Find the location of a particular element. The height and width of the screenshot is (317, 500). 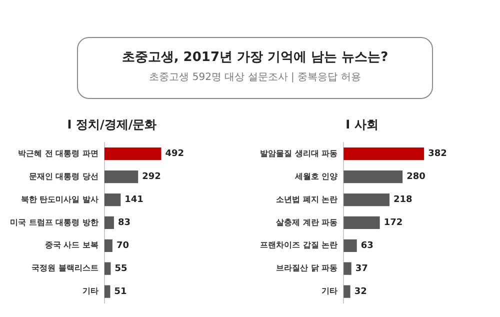

y-tick-label: 북한 탄도미사일 발사 is located at coordinates (59, 199).